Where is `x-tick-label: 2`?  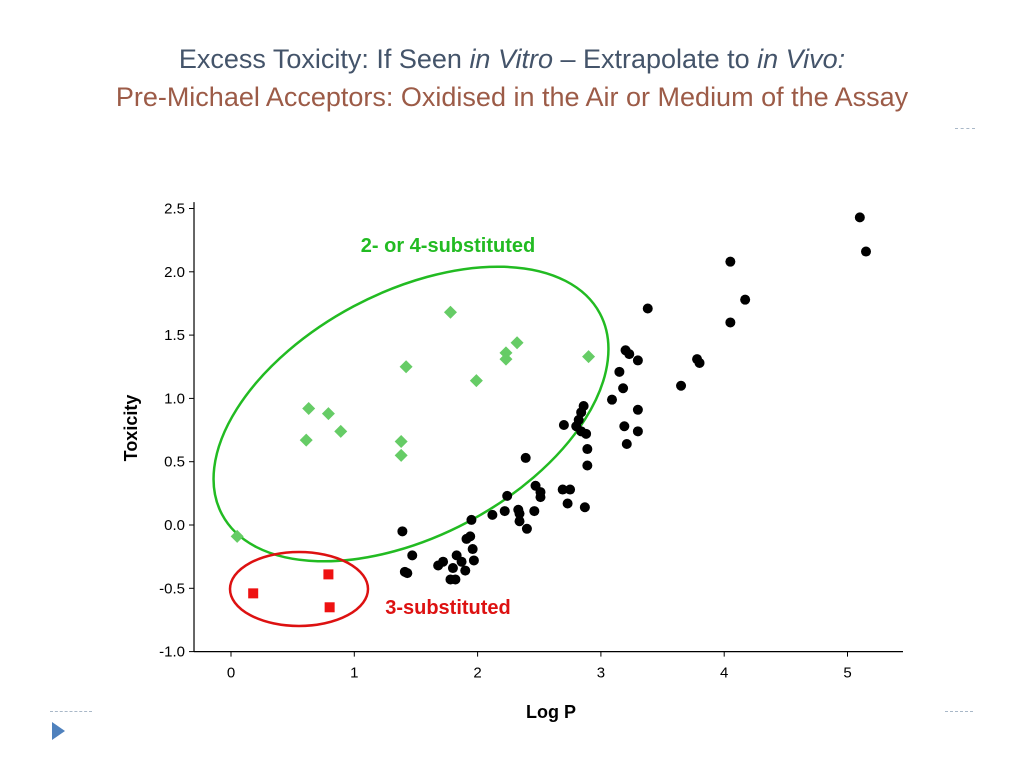 x-tick-label: 2 is located at coordinates (477, 673).